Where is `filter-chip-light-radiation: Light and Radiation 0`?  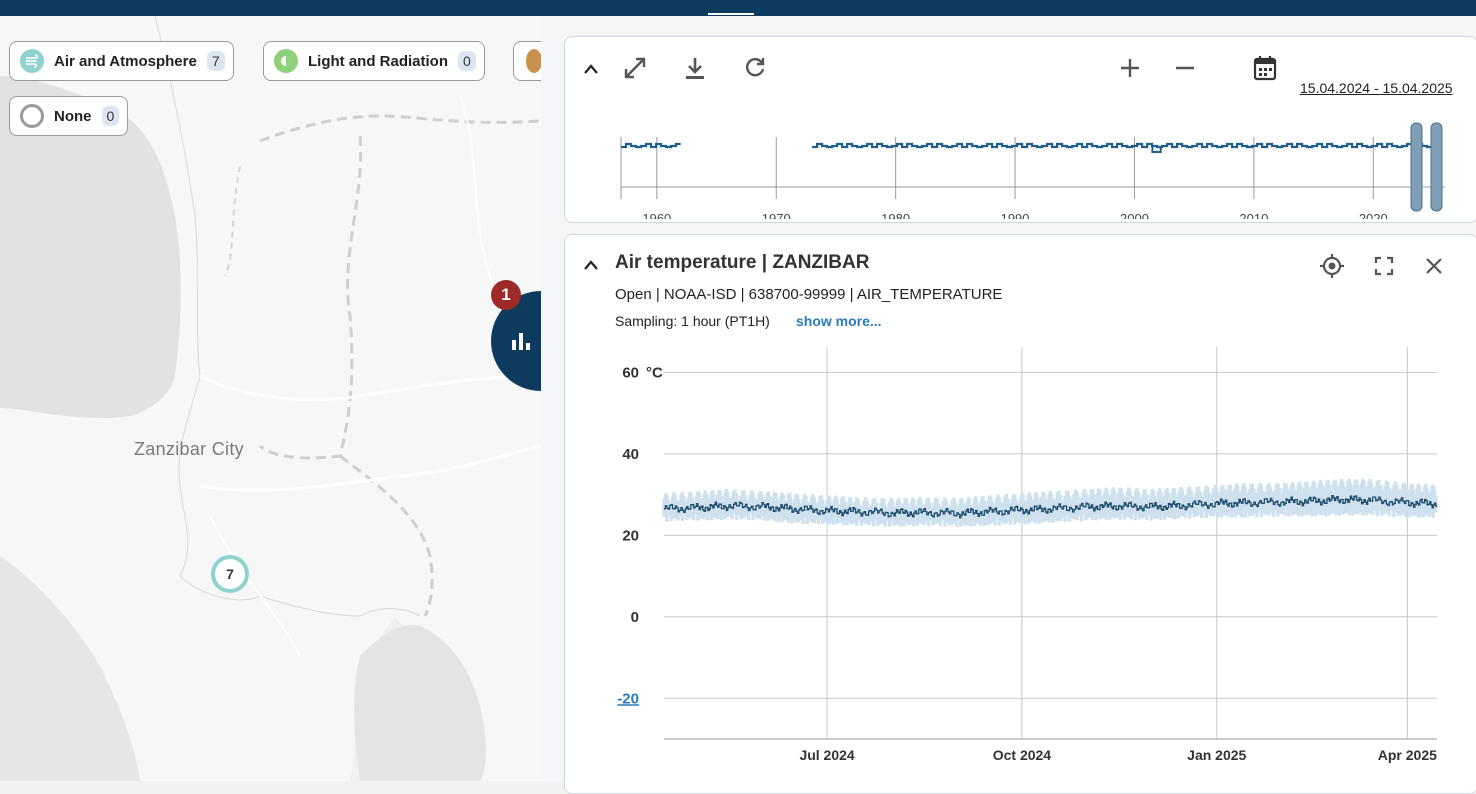 filter-chip-light-radiation: Light and Radiation 0 is located at coordinates (374, 61).